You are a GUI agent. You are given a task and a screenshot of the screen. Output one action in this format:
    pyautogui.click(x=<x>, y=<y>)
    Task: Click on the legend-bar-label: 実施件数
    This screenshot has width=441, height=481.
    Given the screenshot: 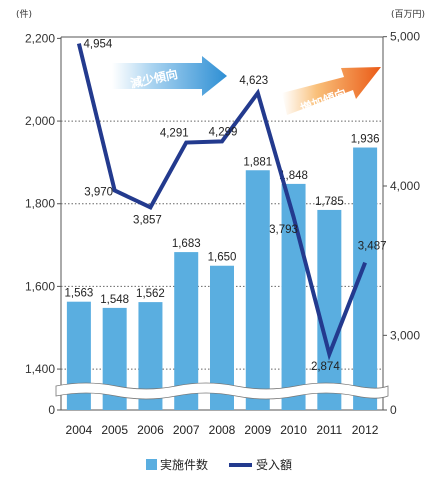 What is the action you would take?
    pyautogui.click(x=184, y=464)
    